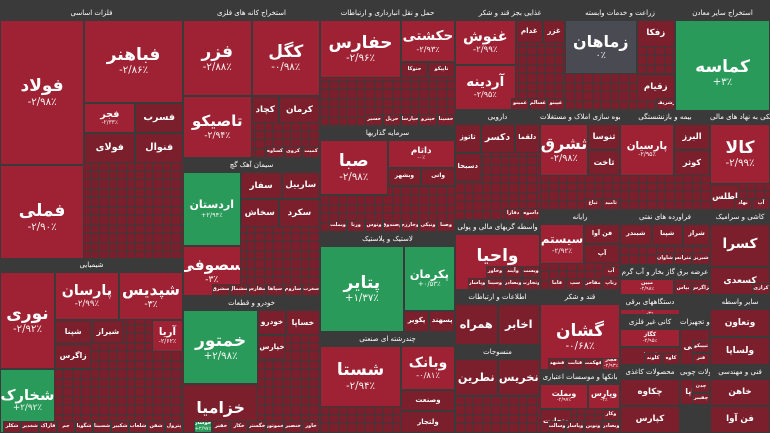 Image resolution: width=770 pixels, height=433 pixels. I want to click on stock-tile: خموتور, so click(275, 427).